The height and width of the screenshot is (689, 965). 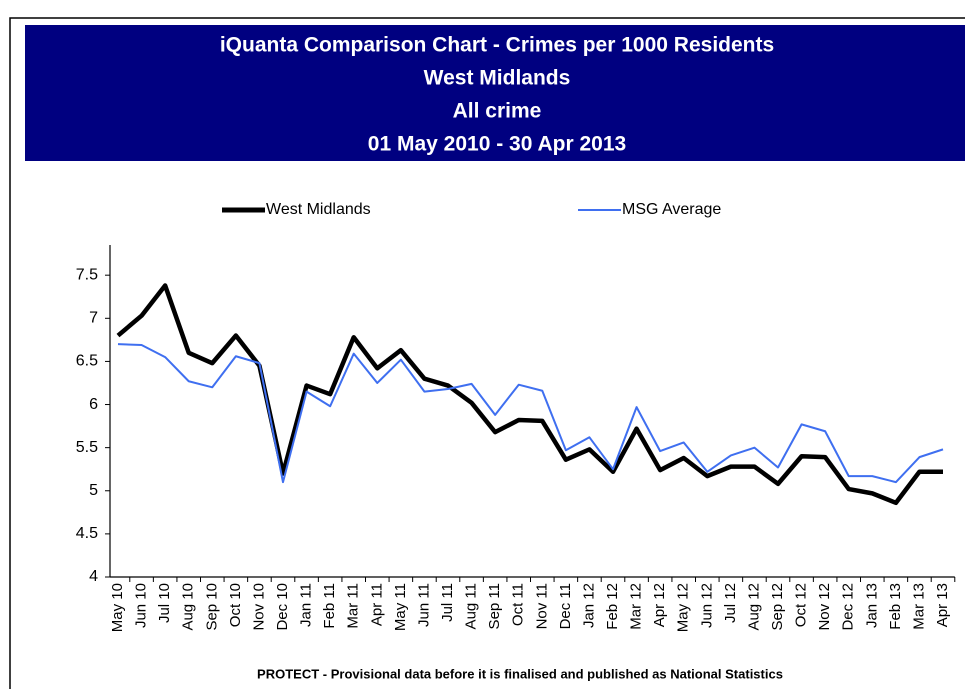 I want to click on x-tick-label: Mar 12, so click(x=636, y=606).